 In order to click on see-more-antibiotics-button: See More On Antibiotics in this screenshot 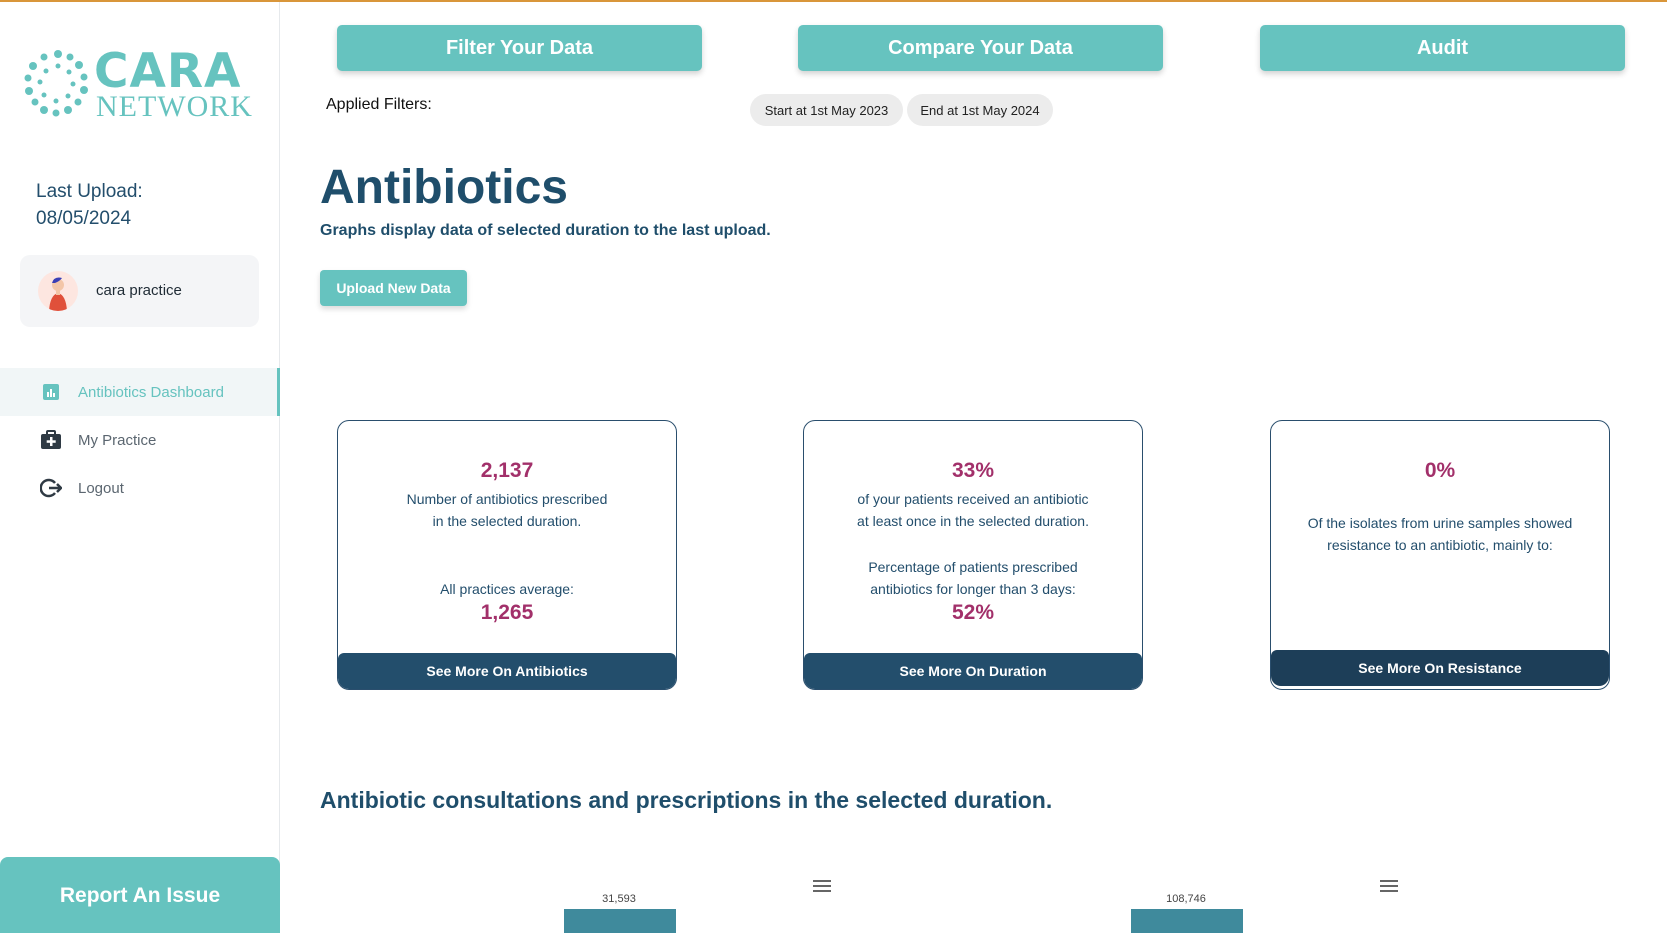, I will do `click(507, 671)`.